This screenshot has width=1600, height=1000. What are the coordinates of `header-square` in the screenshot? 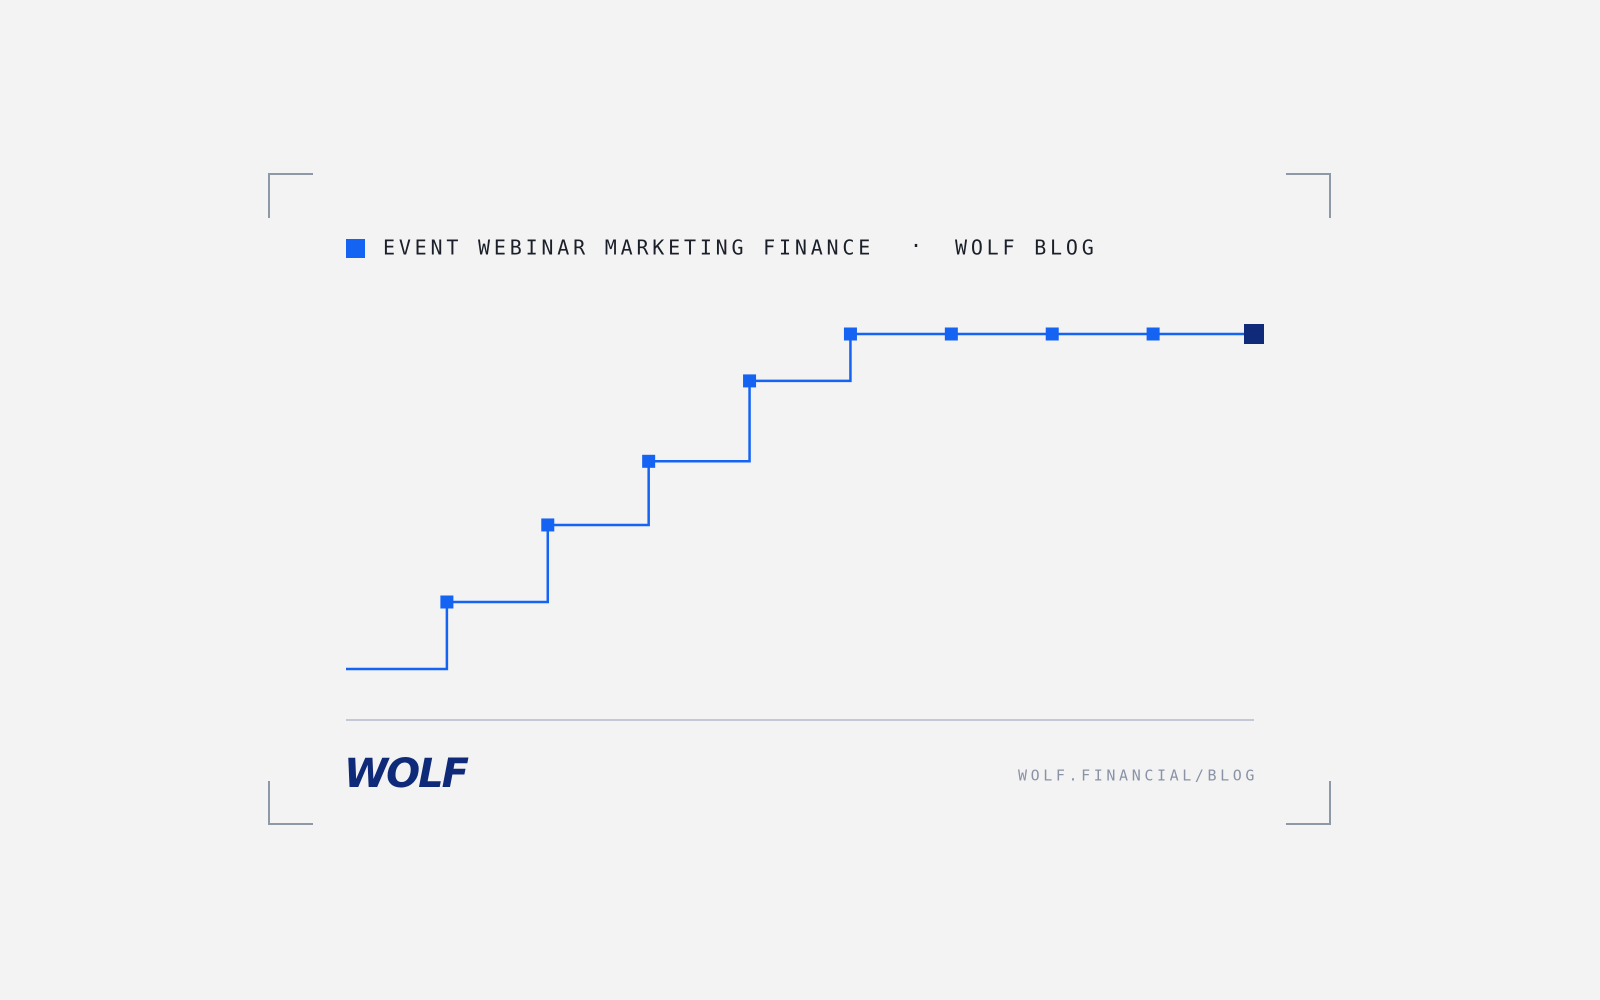 It's located at (355, 248).